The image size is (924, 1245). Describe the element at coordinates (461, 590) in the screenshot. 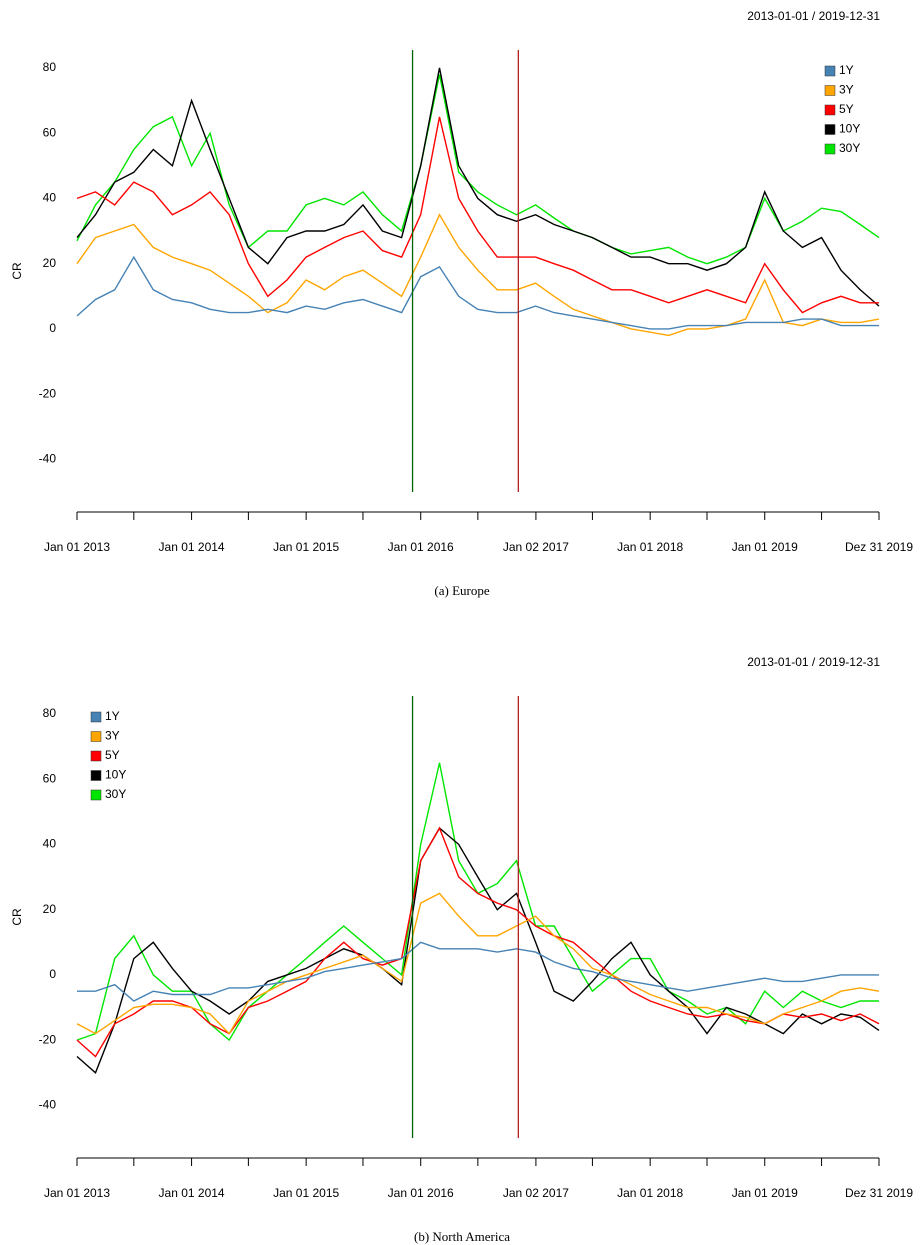

I see `caption: (a) Europe` at that location.